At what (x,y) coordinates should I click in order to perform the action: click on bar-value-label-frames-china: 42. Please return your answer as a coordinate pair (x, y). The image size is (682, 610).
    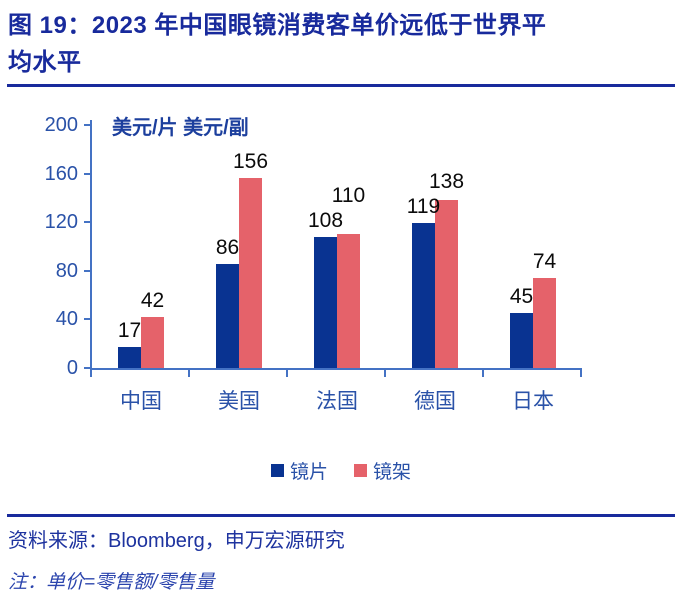
    Looking at the image, I should click on (152, 300).